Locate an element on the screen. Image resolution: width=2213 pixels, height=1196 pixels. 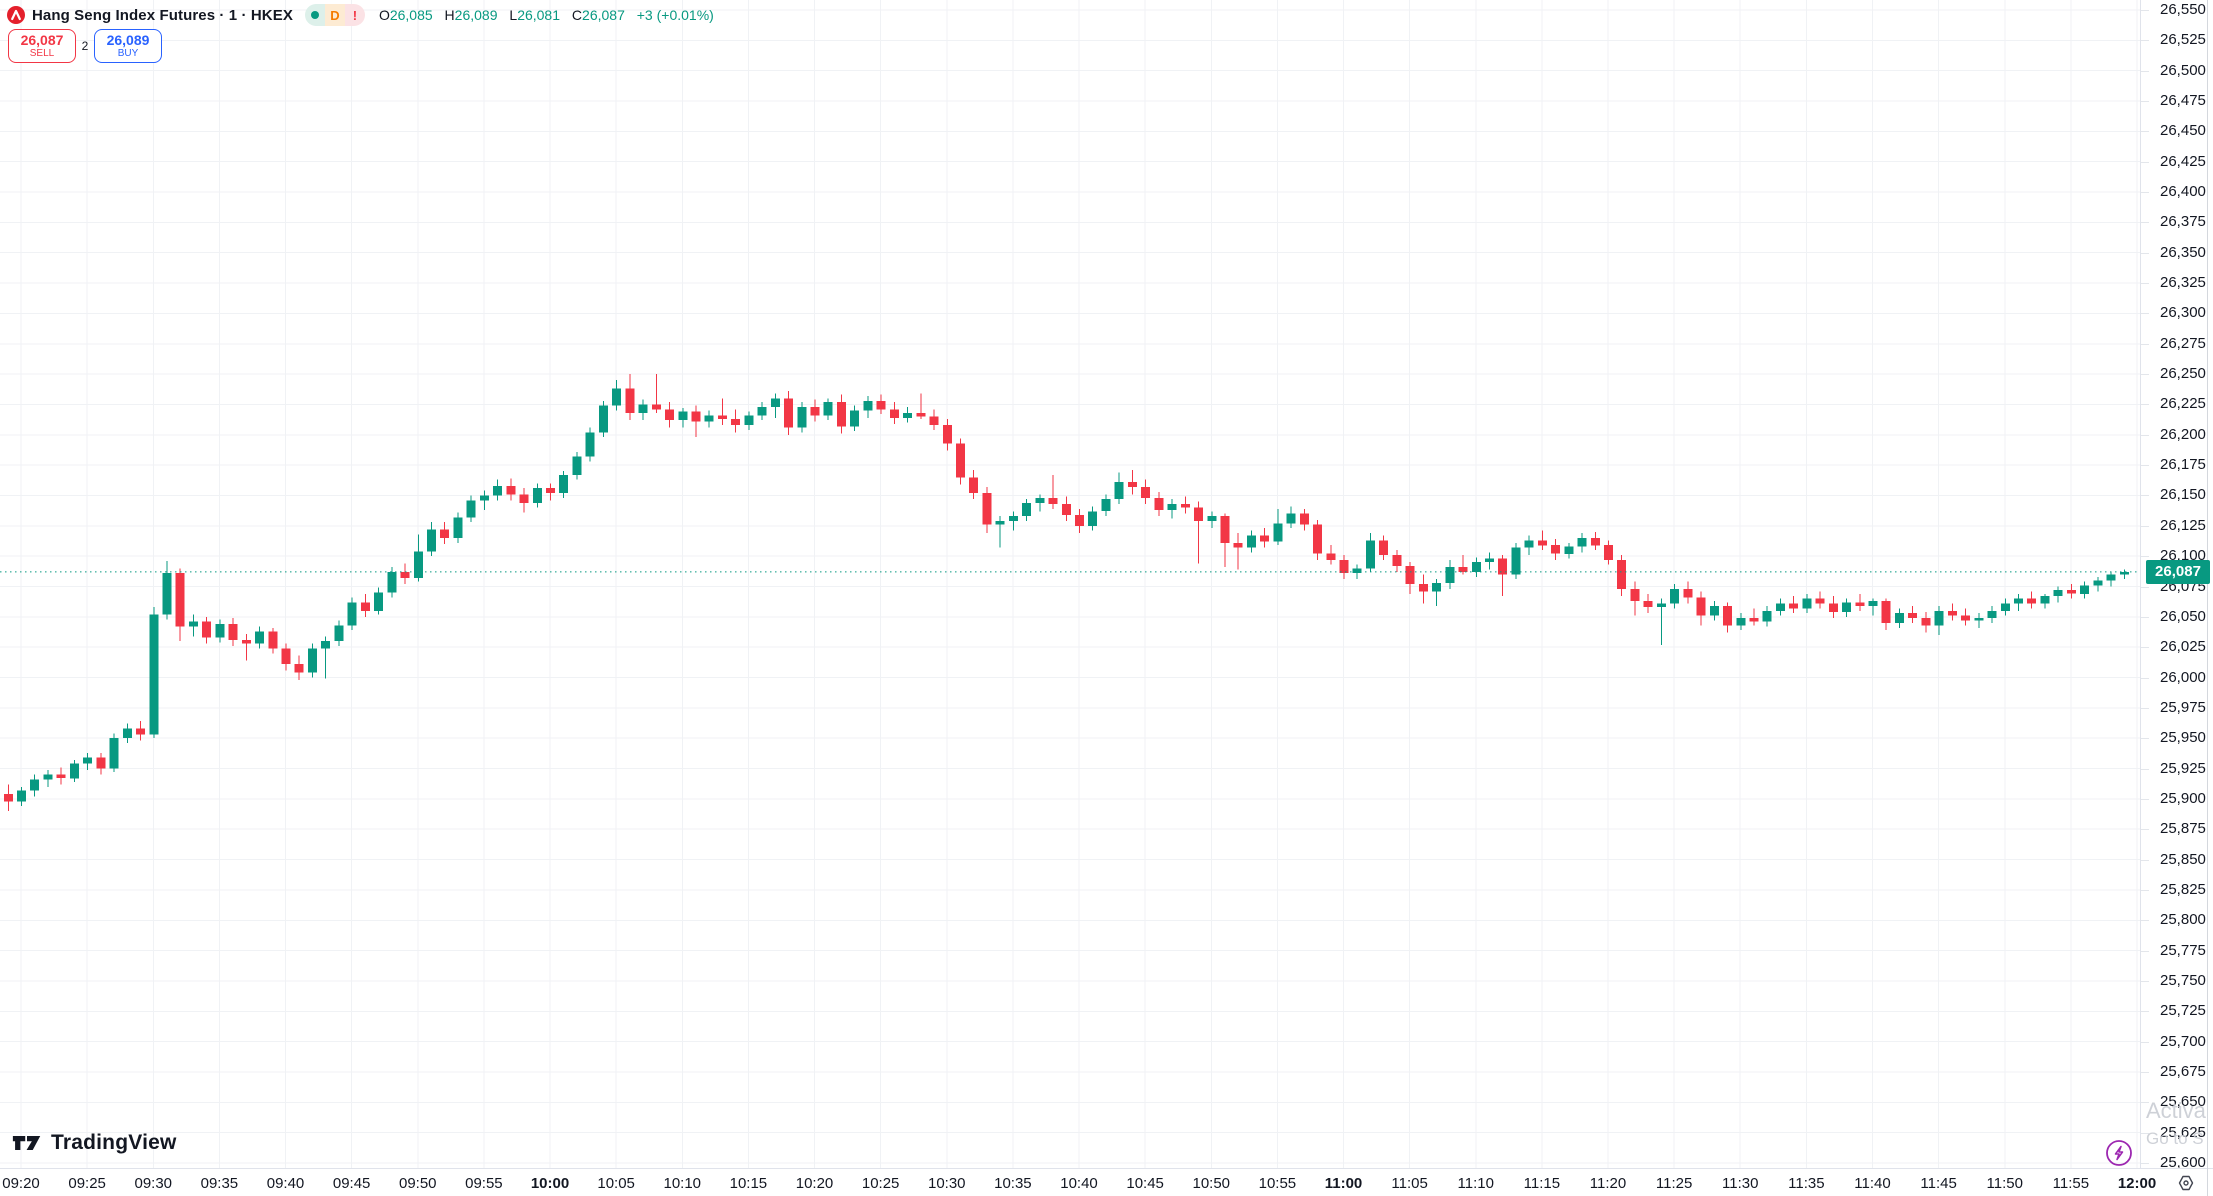
change-value: +3 (+0.01%) is located at coordinates (675, 15).